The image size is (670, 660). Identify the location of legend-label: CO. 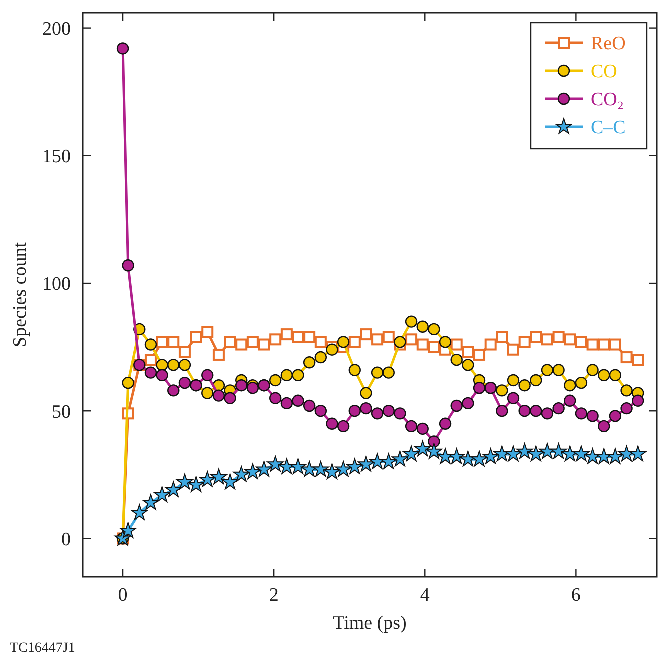
(604, 72).